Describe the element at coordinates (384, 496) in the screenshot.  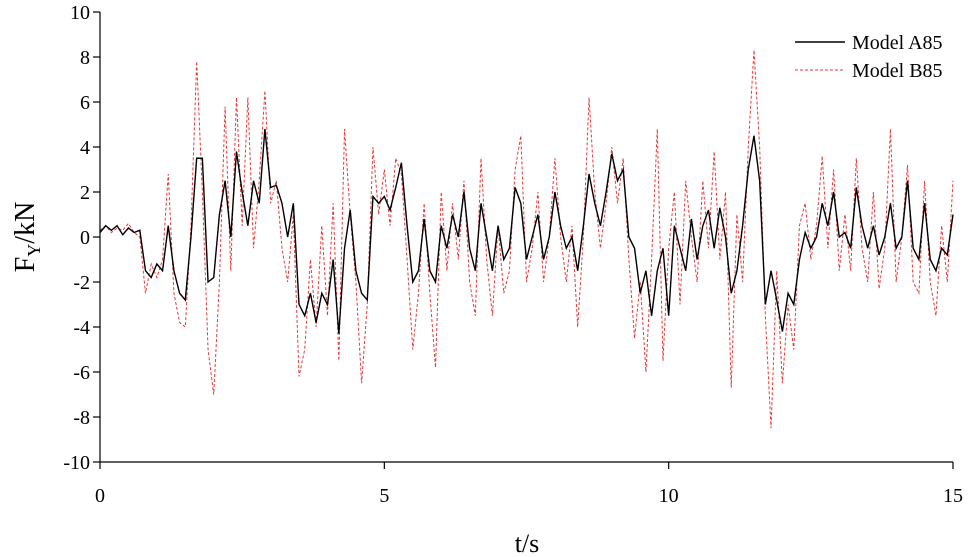
I see `x-tick-label: 5` at that location.